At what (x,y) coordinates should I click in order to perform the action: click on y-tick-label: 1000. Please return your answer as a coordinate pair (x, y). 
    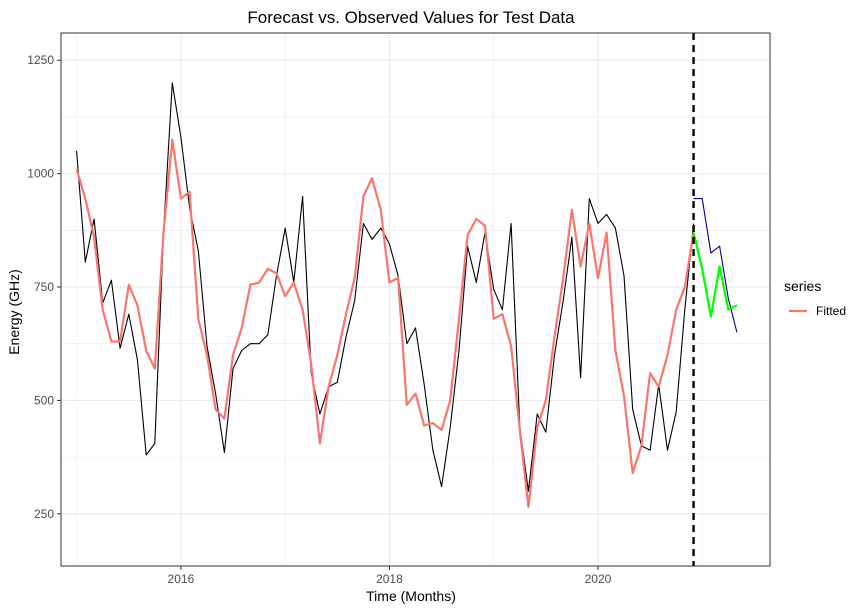
    Looking at the image, I should click on (40, 174).